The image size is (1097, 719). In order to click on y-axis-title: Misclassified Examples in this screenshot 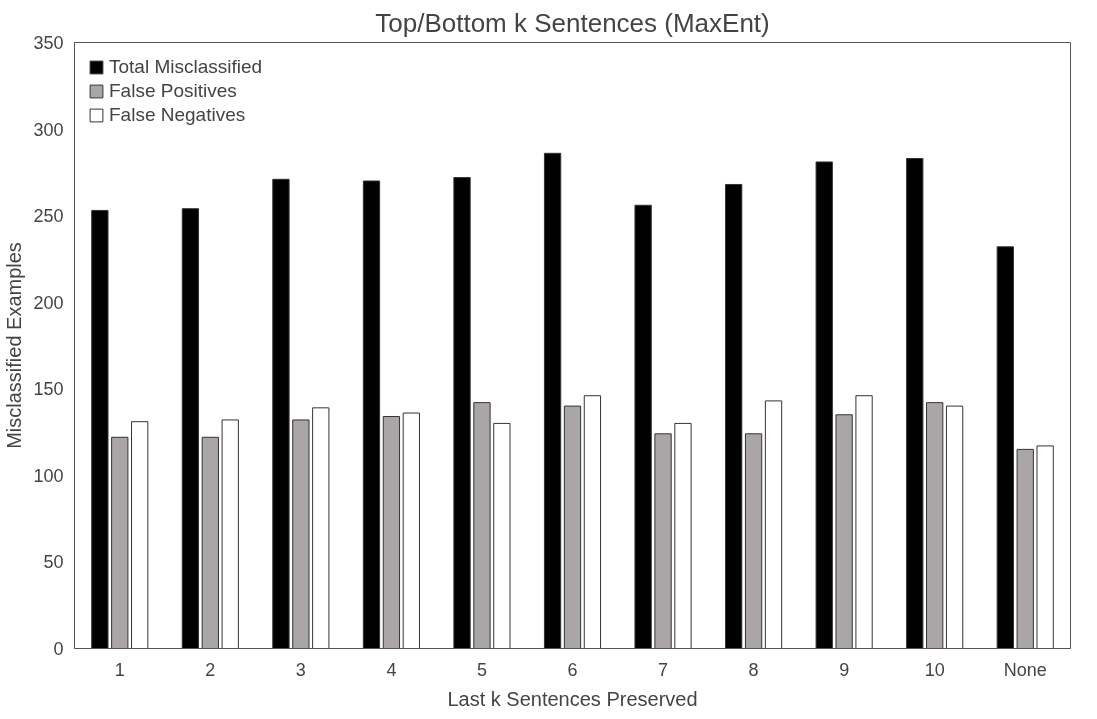, I will do `click(14, 345)`.